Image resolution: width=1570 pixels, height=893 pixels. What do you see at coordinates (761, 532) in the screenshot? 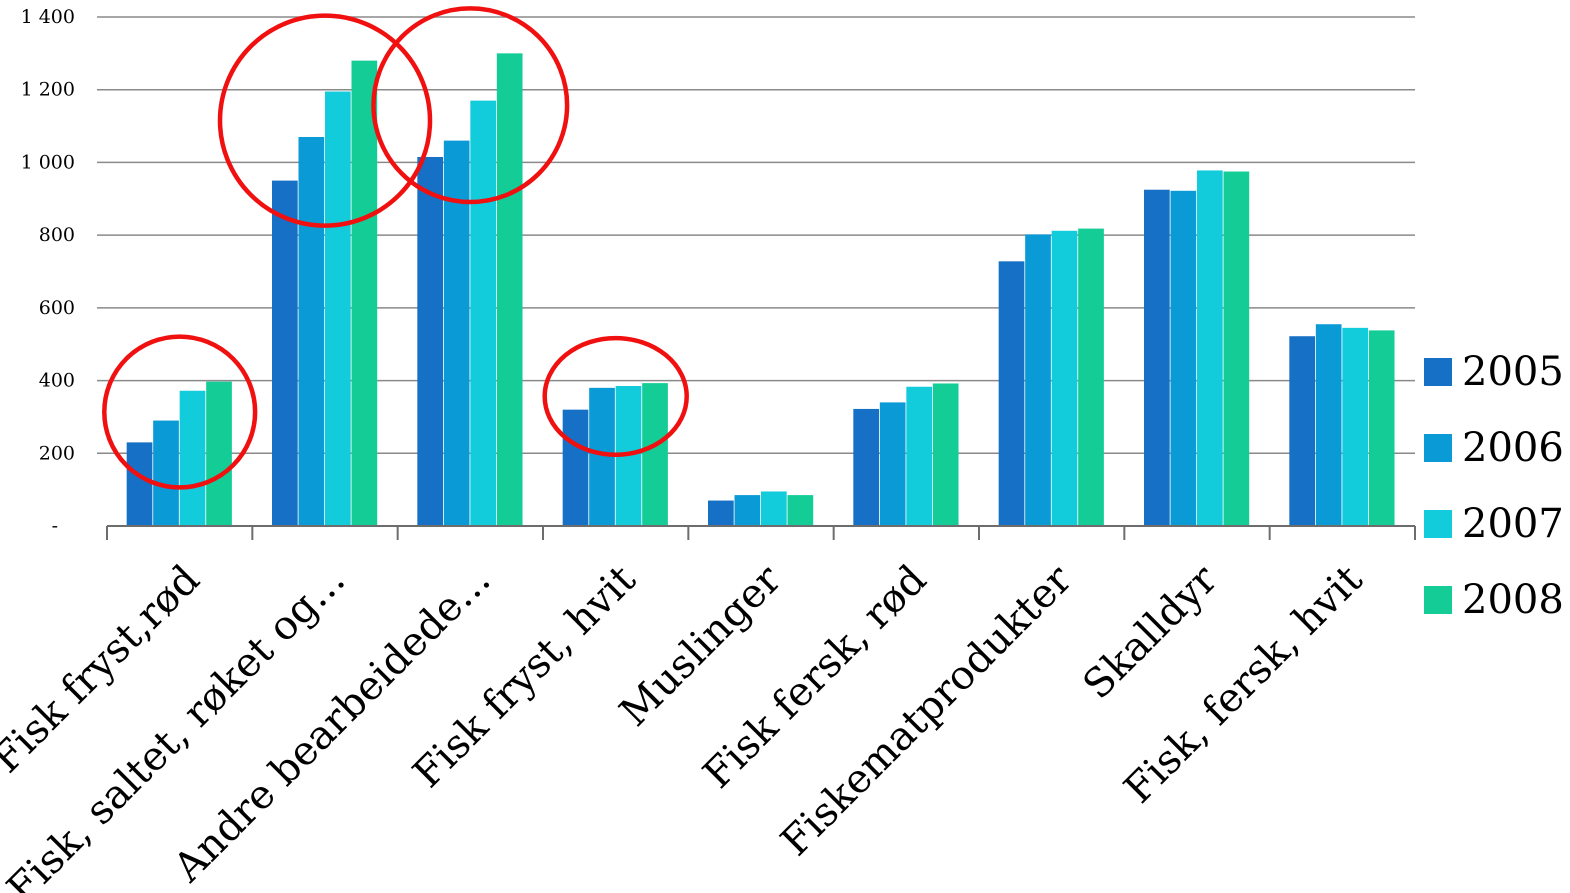
I see `x-axis` at bounding box center [761, 532].